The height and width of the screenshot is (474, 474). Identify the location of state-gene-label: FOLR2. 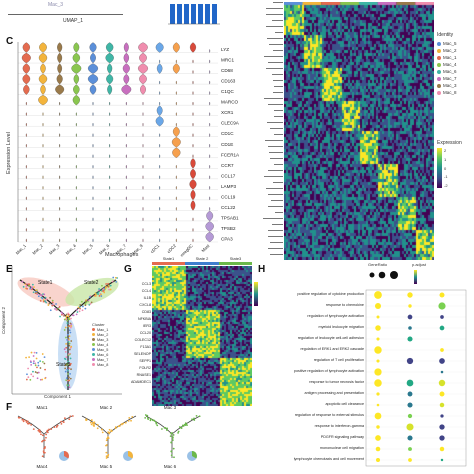
(145, 368).